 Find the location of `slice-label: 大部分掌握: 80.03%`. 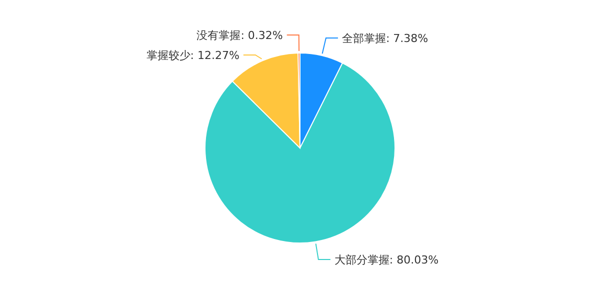

slice-label: 大部分掌握: 80.03% is located at coordinates (386, 259).